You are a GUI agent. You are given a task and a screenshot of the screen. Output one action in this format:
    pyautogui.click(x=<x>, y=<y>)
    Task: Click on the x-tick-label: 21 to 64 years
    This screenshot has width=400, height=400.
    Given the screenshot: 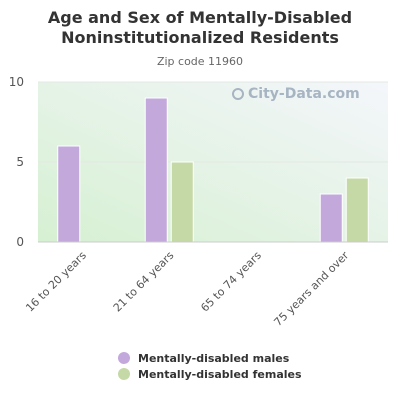 What is the action you would take?
    pyautogui.click(x=144, y=282)
    